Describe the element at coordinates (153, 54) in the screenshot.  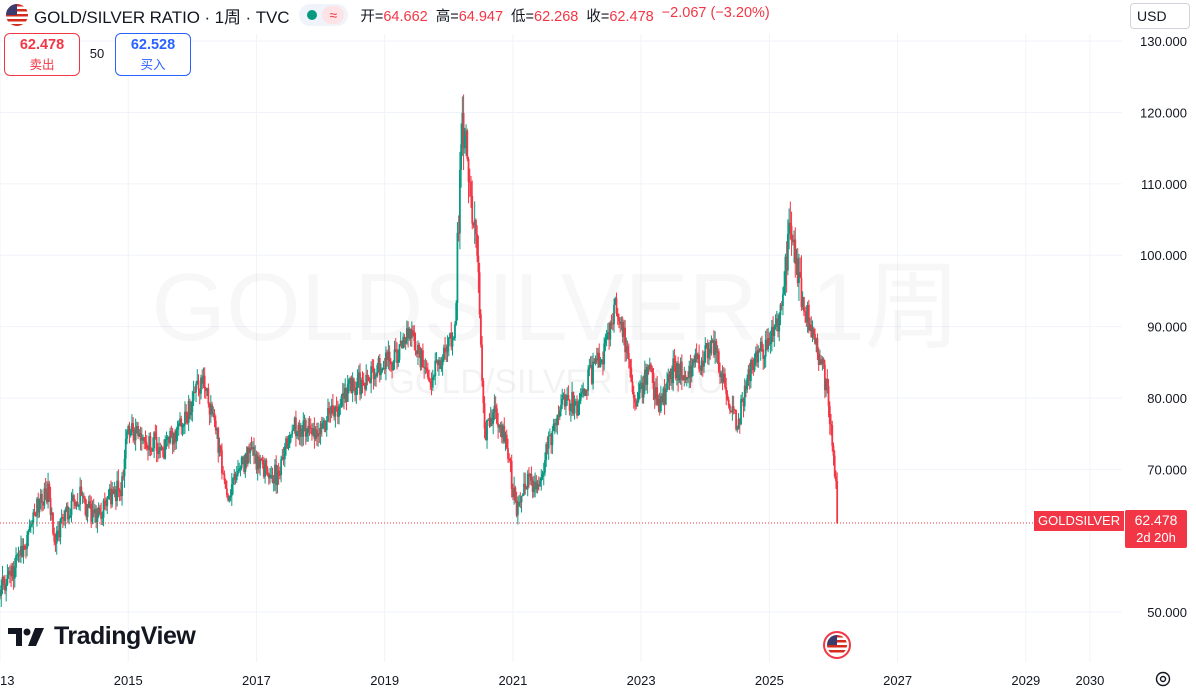
I see `buy-button: 62.528 买入` at that location.